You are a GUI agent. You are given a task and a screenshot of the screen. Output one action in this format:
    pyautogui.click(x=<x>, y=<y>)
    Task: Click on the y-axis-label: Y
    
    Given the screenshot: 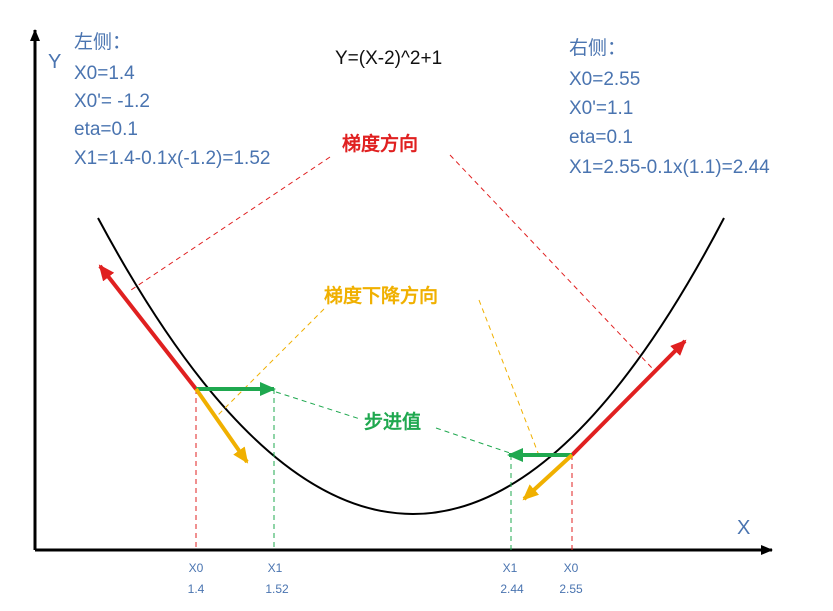 What is the action you would take?
    pyautogui.click(x=54, y=62)
    